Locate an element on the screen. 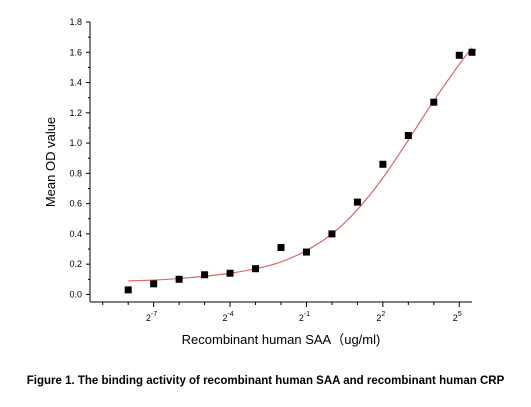  y-tick-label: 1.4 is located at coordinates (75, 83).